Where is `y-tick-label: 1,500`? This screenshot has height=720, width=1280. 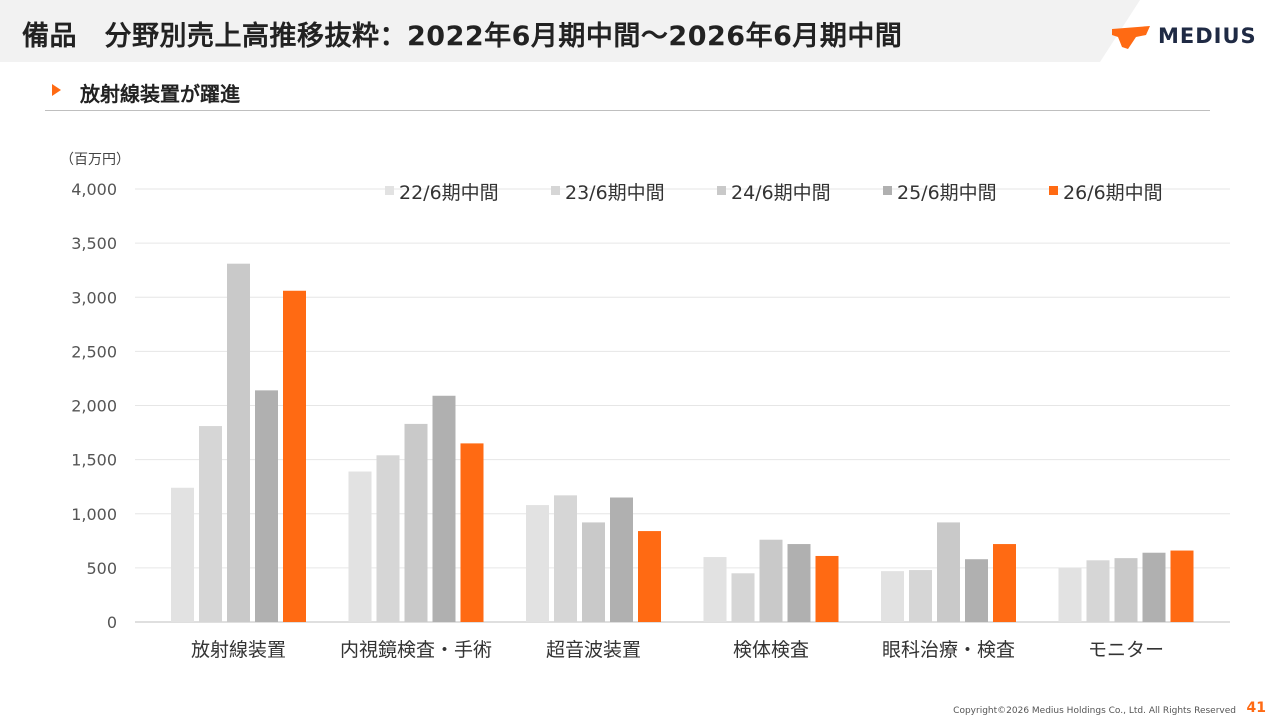 y-tick-label: 1,500 is located at coordinates (94, 460).